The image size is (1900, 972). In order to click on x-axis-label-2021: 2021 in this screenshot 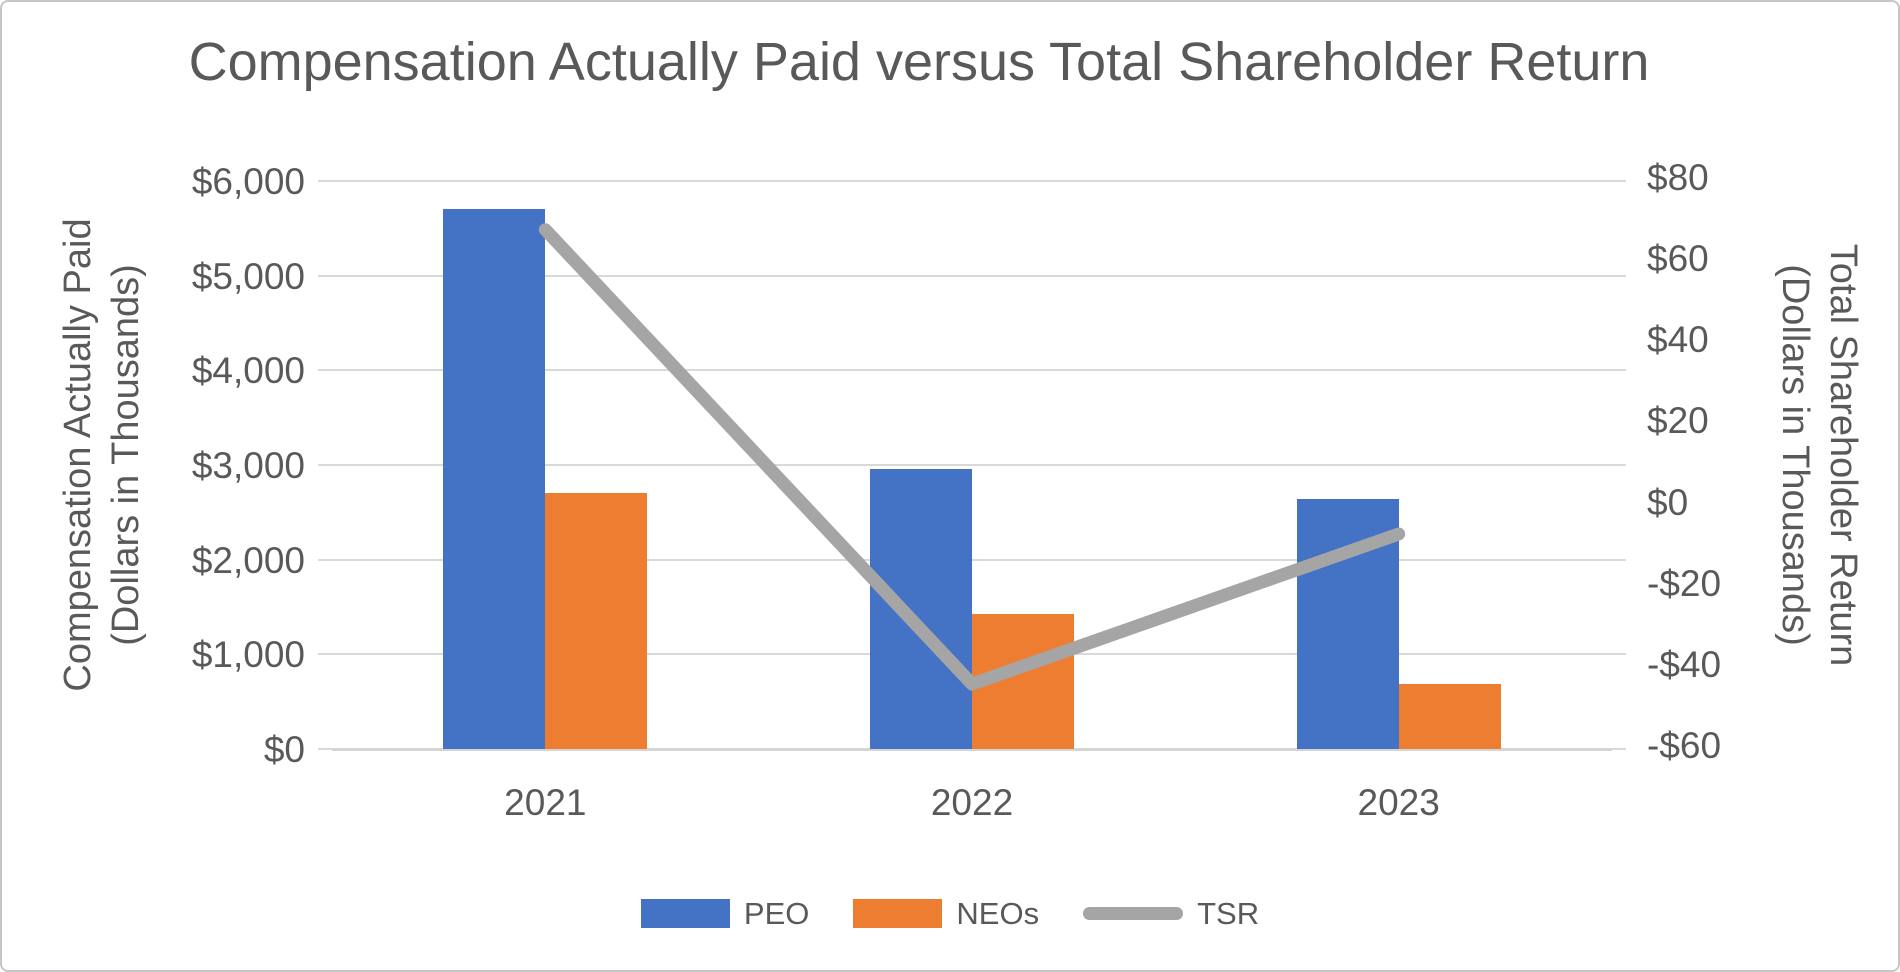, I will do `click(545, 802)`.